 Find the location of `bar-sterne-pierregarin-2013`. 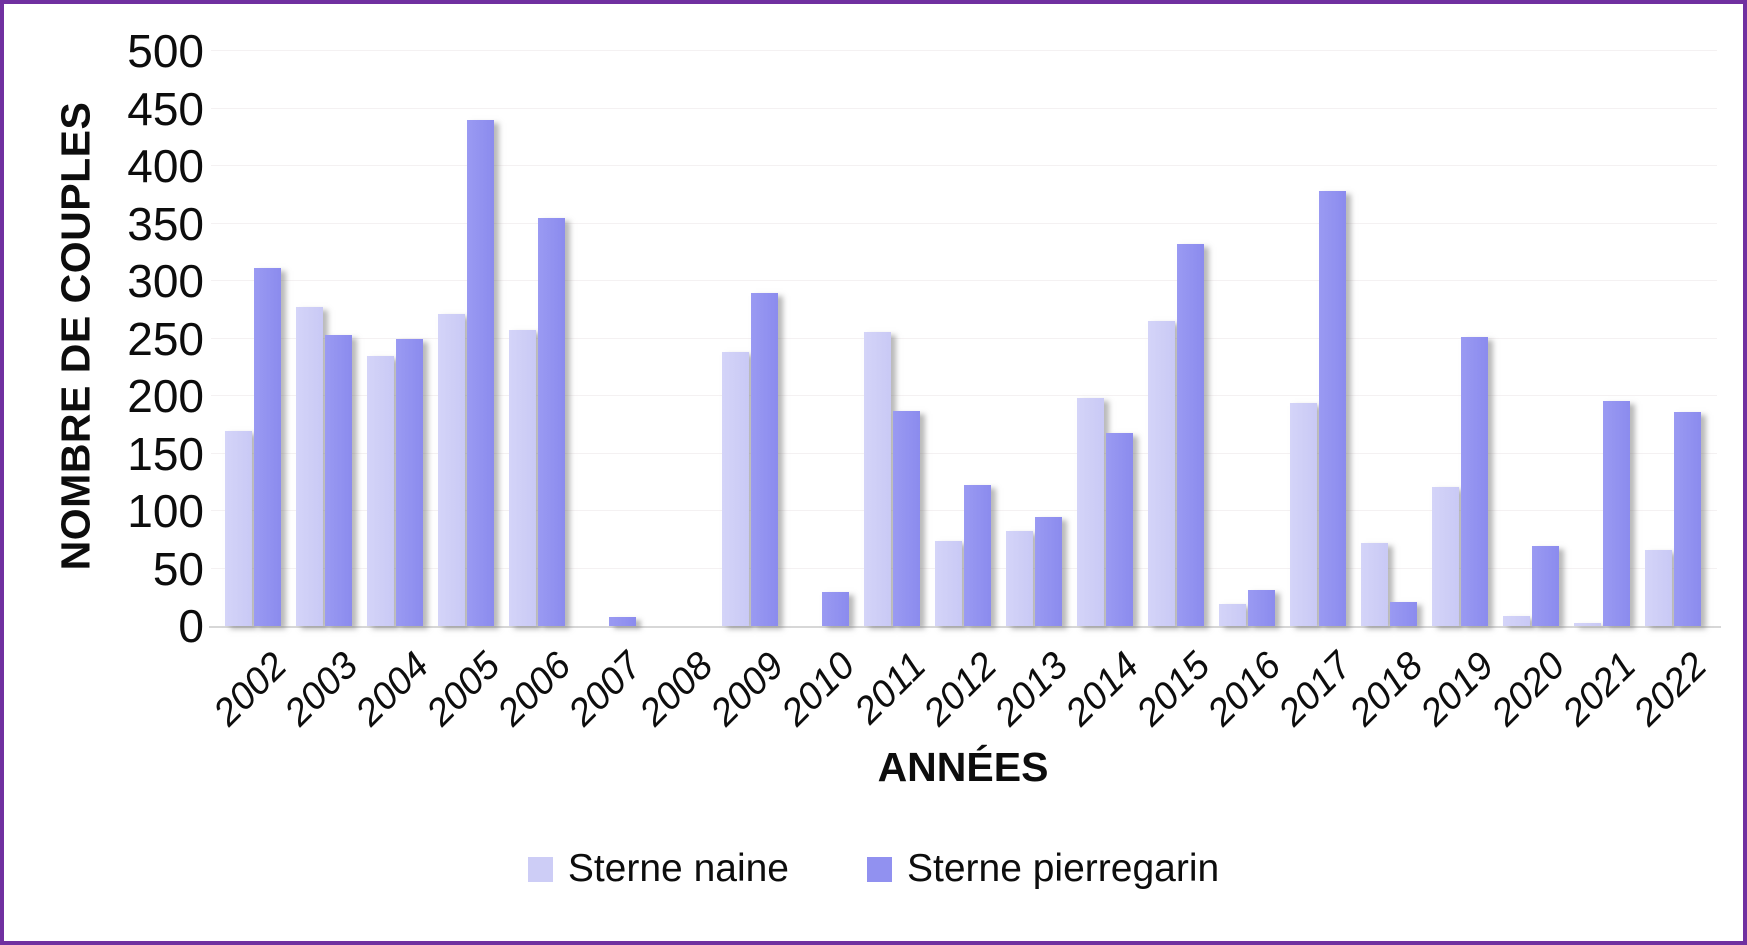

bar-sterne-pierregarin-2013 is located at coordinates (1049, 571).